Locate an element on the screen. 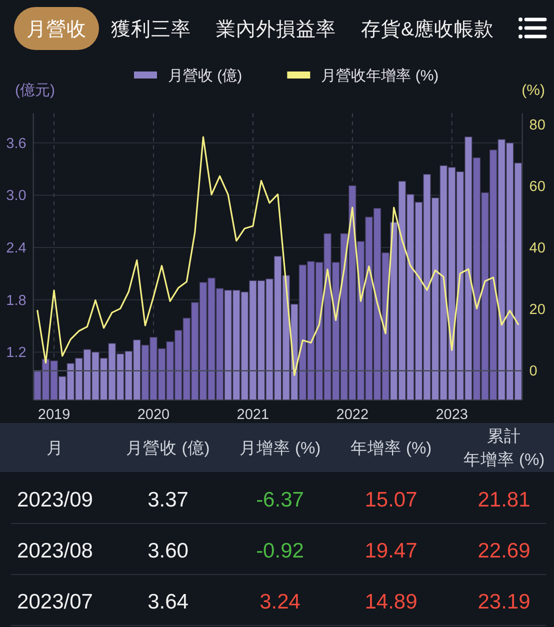  y2-tick-label: 60 is located at coordinates (537, 186).